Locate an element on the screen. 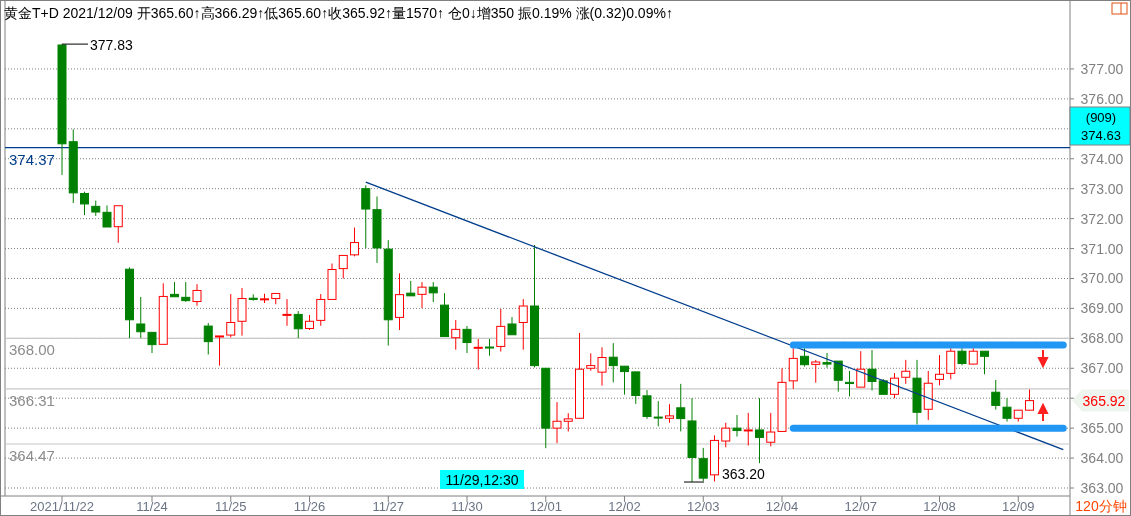 The image size is (1131, 516). text: (909) is located at coordinates (1101, 117).